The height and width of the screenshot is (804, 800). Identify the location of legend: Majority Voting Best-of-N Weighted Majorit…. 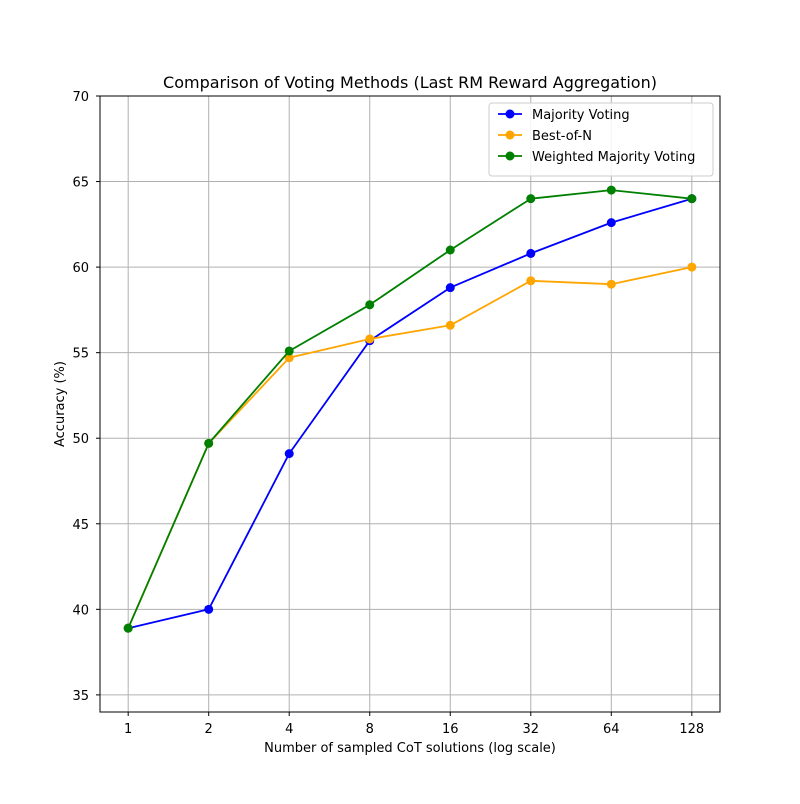
(601, 139).